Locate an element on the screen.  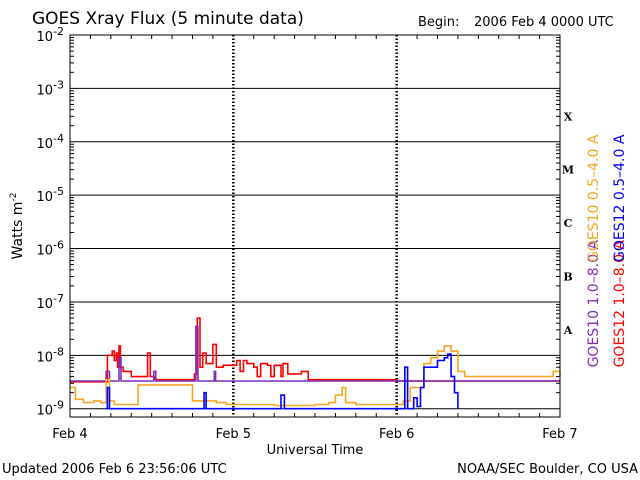
y-tick-label: 10⁻⁵ is located at coordinates (50, 195).